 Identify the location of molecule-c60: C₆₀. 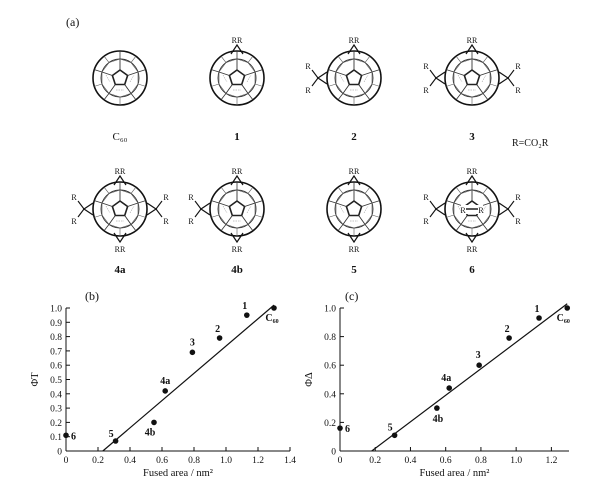
(120, 96).